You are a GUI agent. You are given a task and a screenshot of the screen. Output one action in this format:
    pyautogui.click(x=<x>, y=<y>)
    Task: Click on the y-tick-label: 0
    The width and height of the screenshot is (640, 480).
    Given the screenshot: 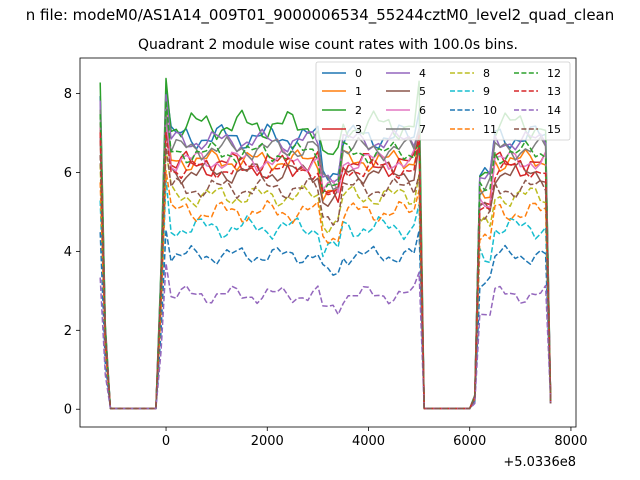 What is the action you would take?
    pyautogui.click(x=68, y=410)
    